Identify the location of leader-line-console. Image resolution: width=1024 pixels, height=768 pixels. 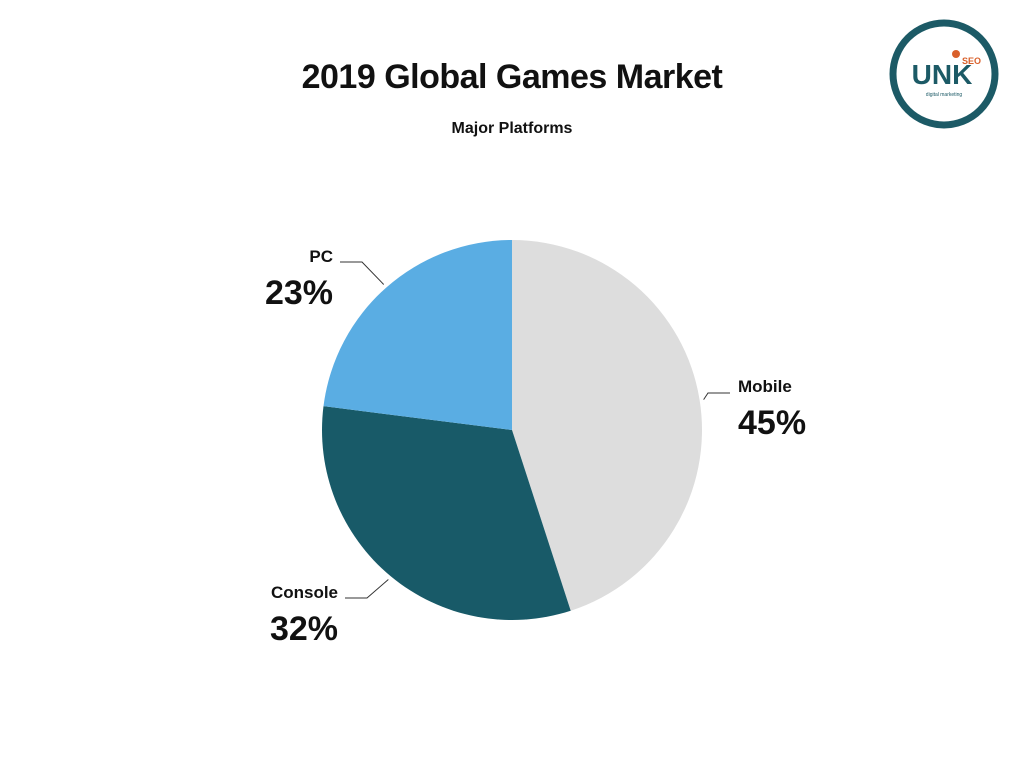
(367, 589).